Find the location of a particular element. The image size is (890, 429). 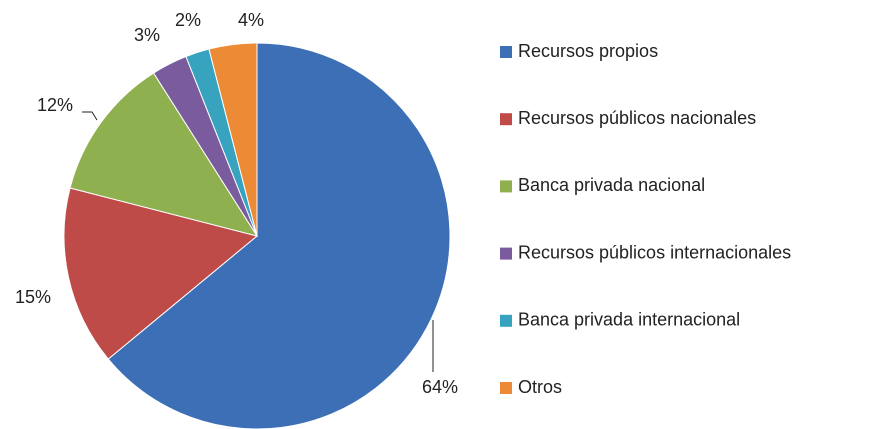

legend-label: Otros is located at coordinates (540, 387).